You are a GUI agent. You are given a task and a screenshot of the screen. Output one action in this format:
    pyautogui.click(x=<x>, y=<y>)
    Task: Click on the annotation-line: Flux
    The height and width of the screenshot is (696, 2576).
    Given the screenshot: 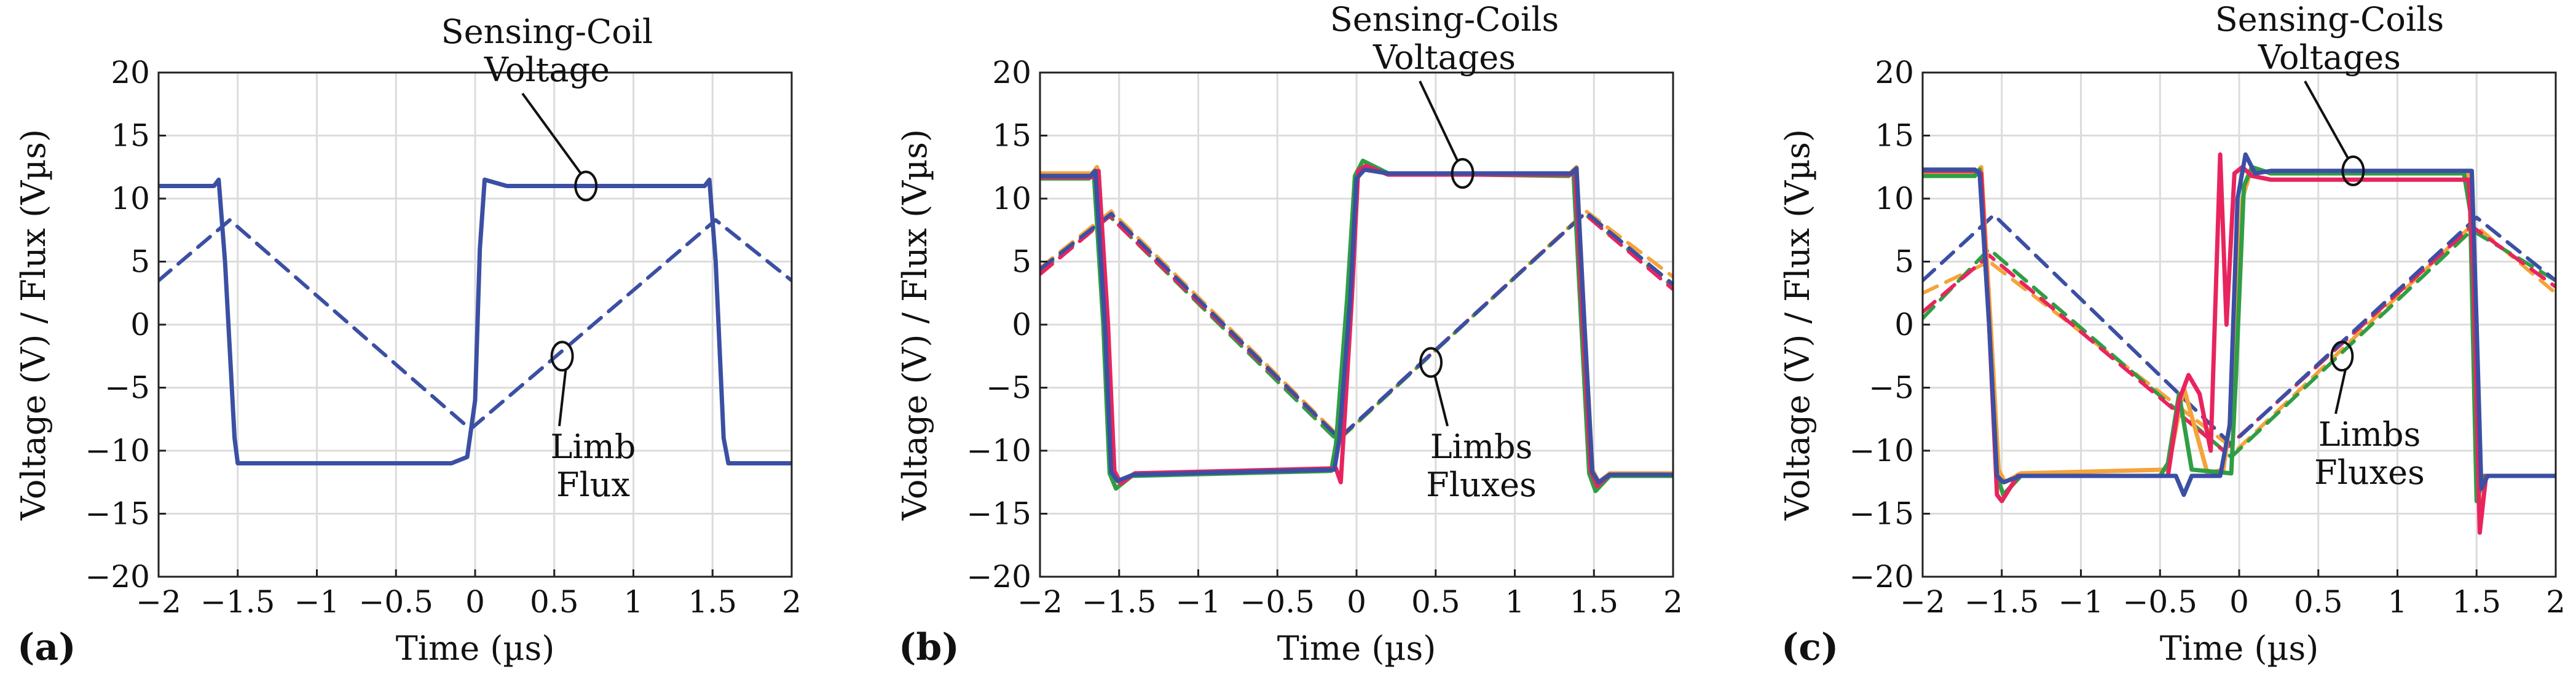 What is the action you would take?
    pyautogui.click(x=593, y=484)
    